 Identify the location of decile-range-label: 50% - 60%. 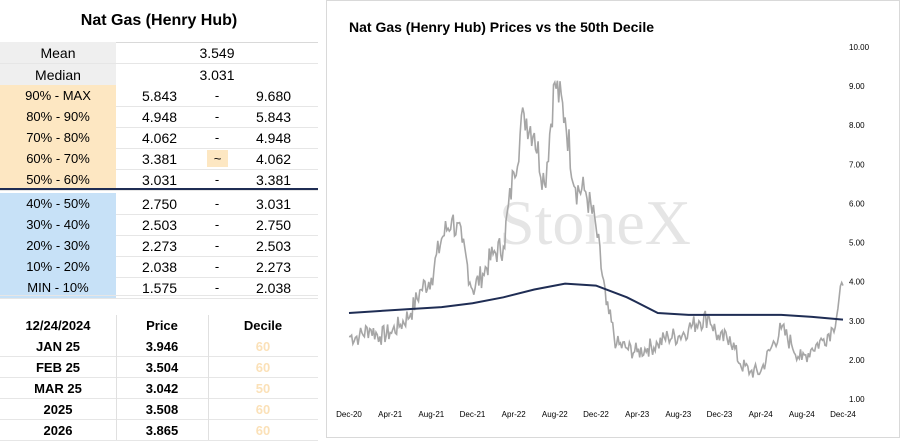
(58, 179).